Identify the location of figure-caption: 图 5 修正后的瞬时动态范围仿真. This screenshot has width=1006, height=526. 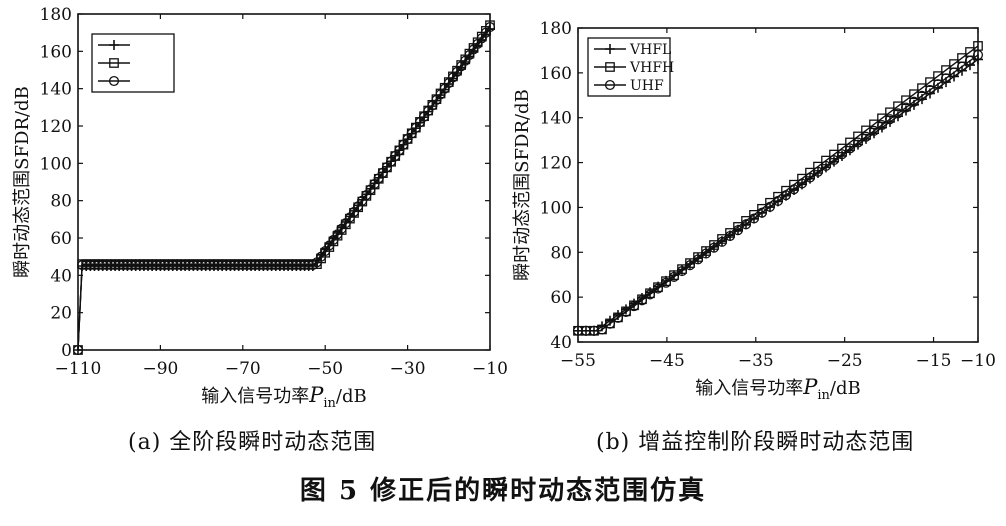
(503, 491).